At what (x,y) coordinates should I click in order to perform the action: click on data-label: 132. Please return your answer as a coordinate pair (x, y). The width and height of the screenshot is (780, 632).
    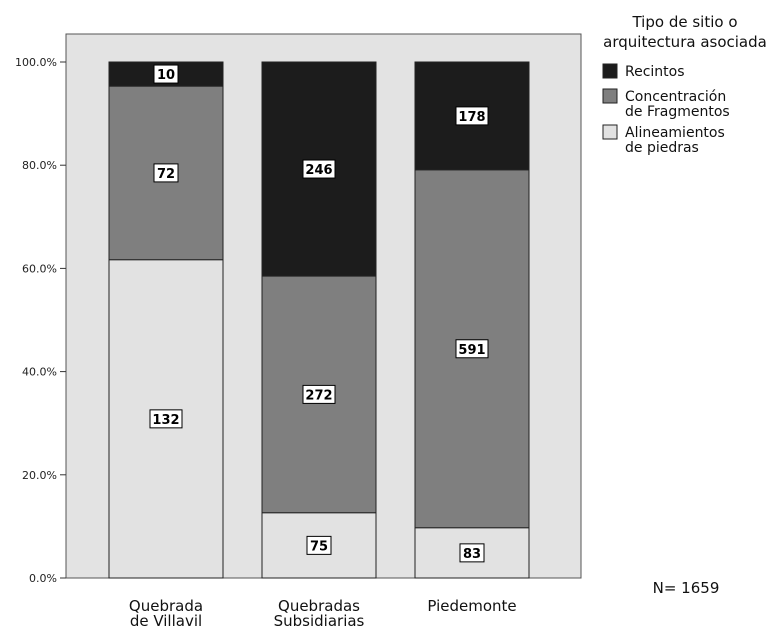
    Looking at the image, I should click on (165, 420).